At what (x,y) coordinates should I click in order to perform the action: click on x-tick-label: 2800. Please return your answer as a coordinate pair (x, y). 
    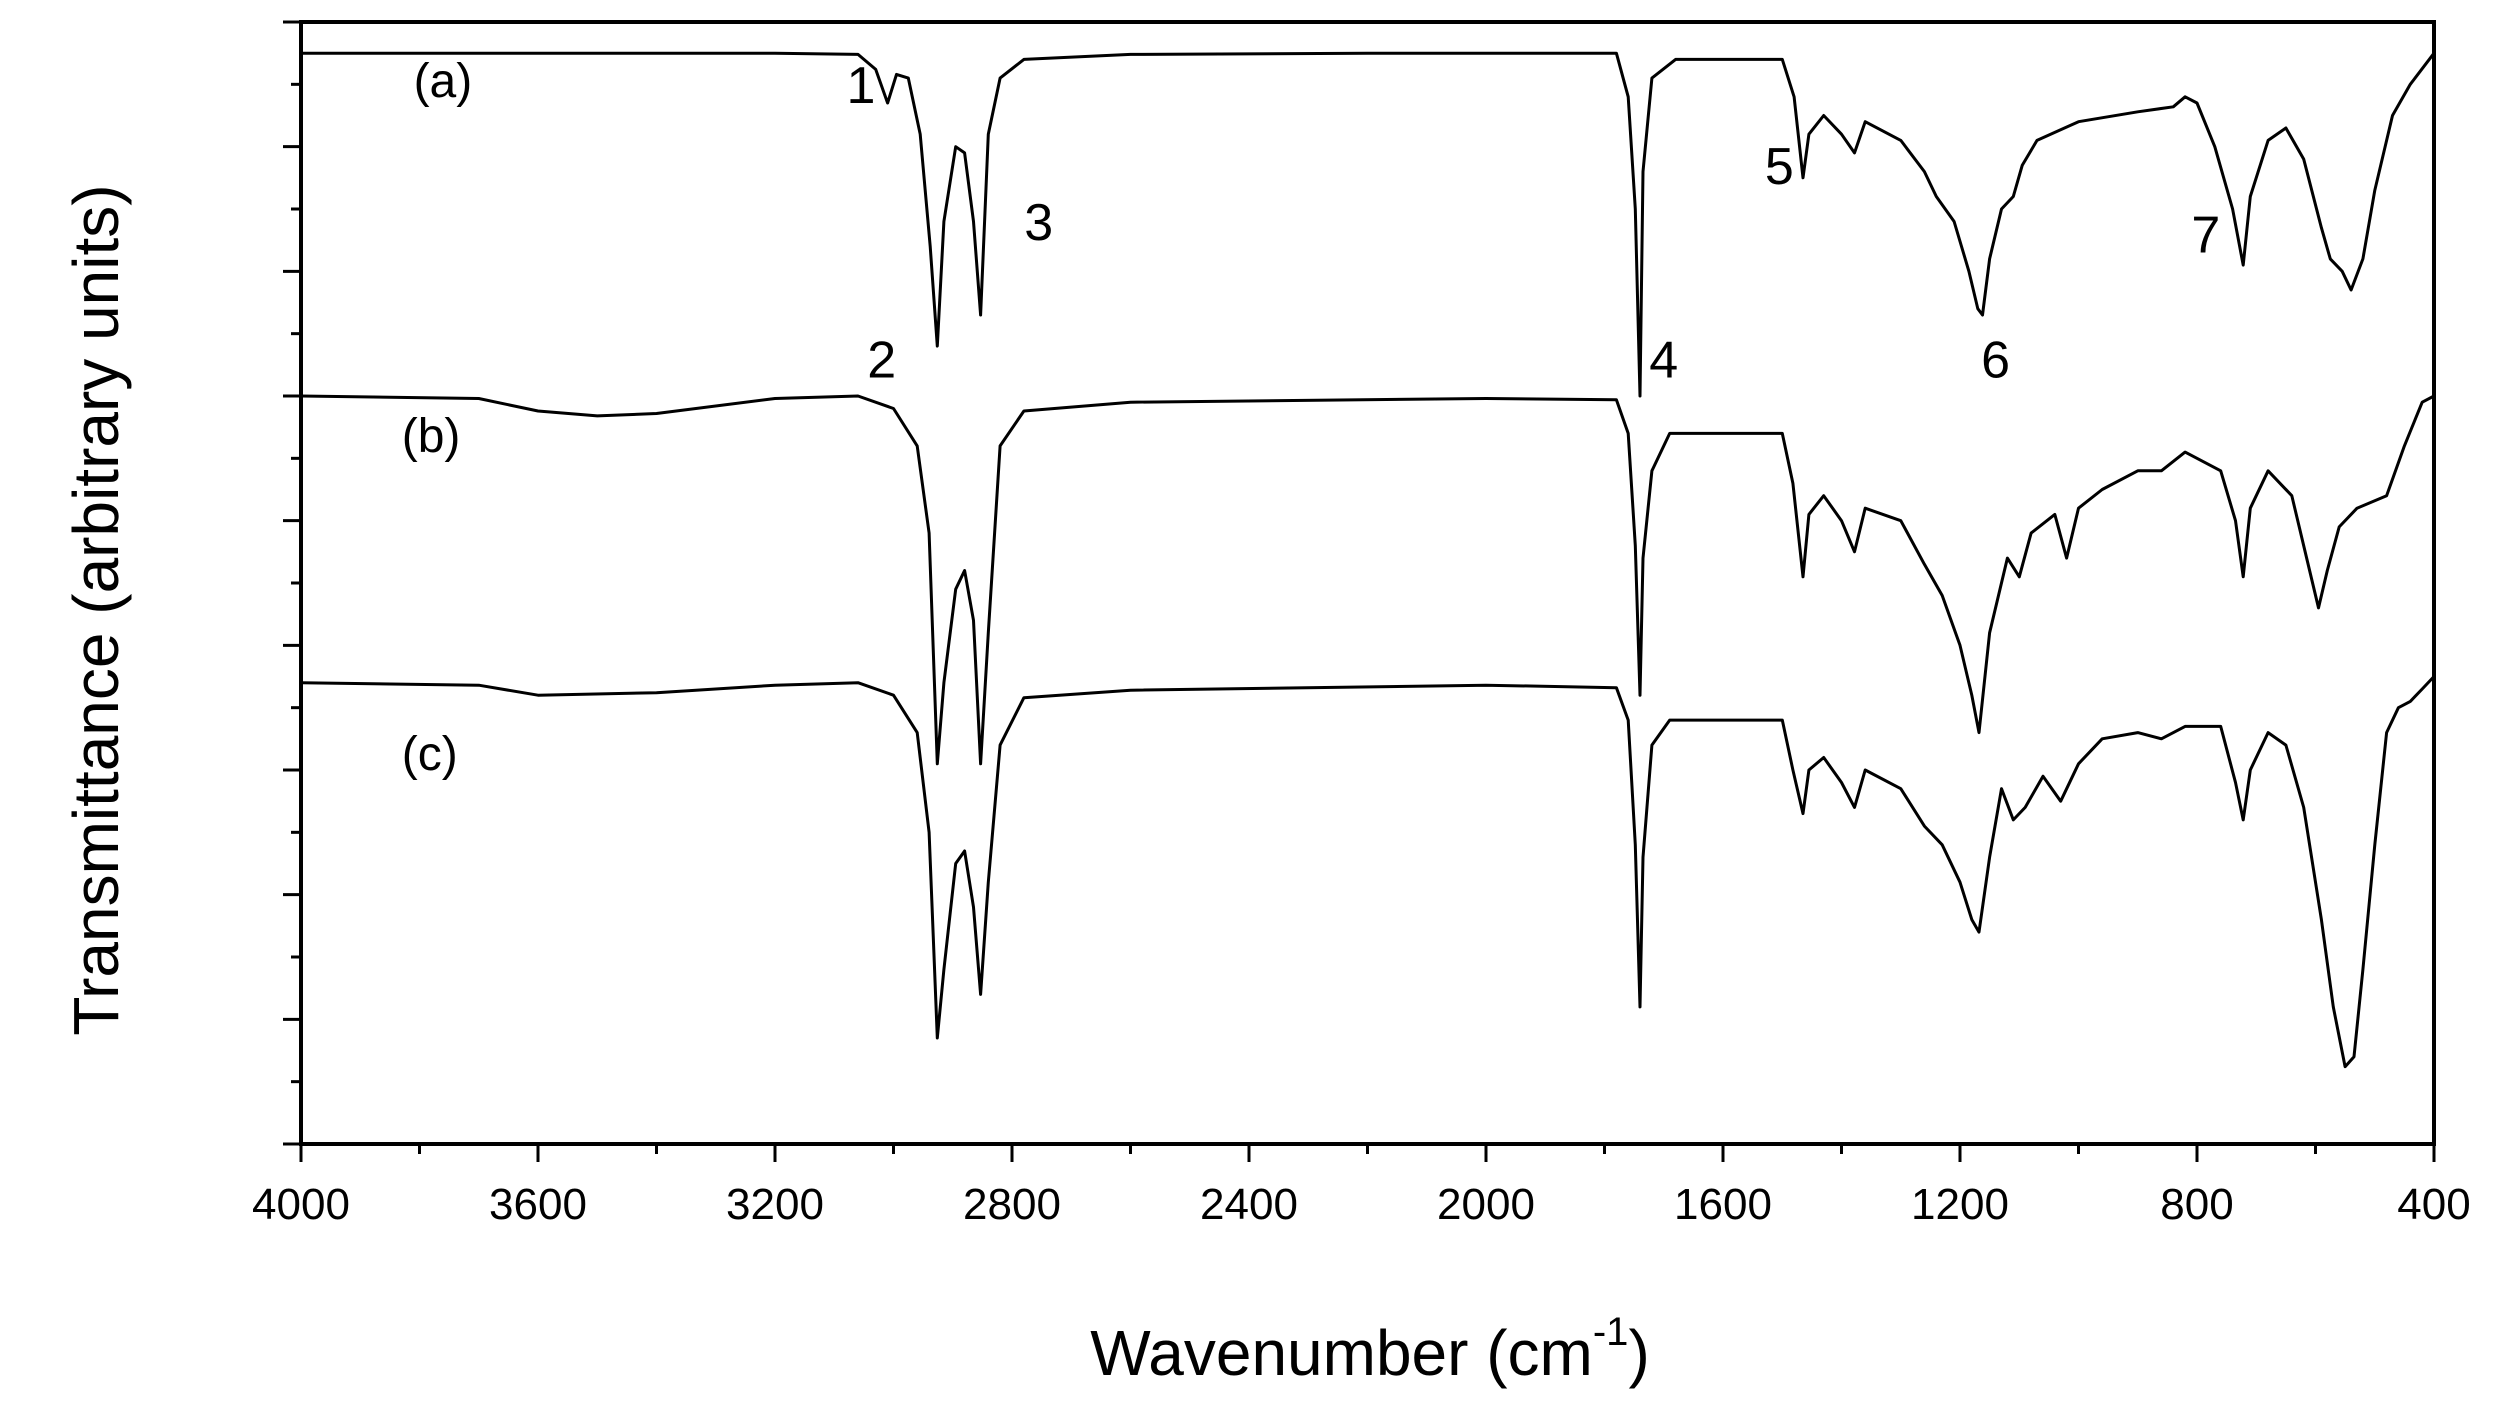
    Looking at the image, I should click on (1012, 1204).